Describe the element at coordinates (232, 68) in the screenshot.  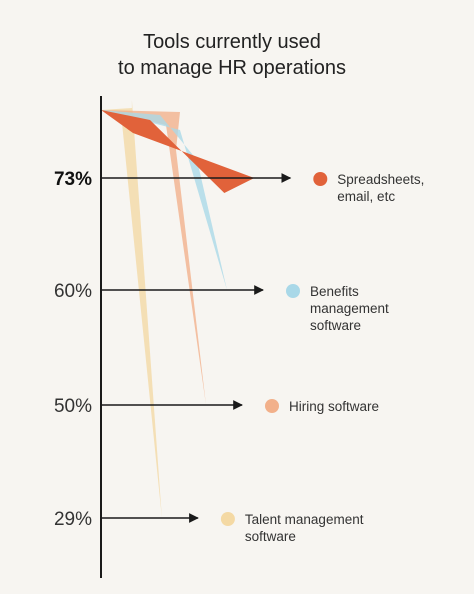
I see `chart-title-line-2: to manage HR operations` at that location.